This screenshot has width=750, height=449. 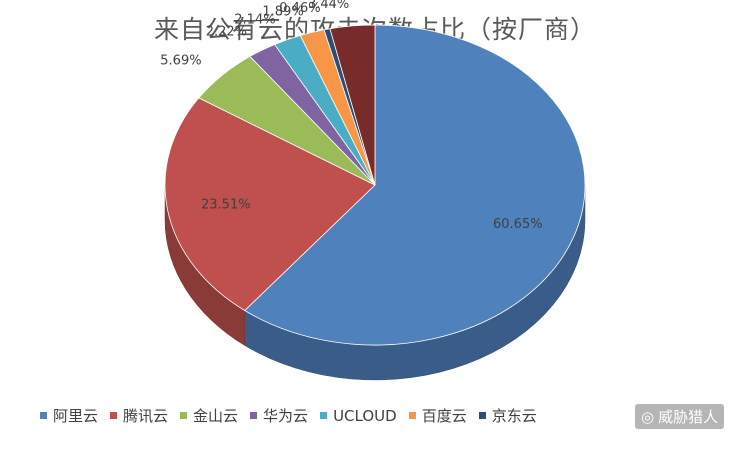 I want to click on slice-其他, so click(x=352, y=105).